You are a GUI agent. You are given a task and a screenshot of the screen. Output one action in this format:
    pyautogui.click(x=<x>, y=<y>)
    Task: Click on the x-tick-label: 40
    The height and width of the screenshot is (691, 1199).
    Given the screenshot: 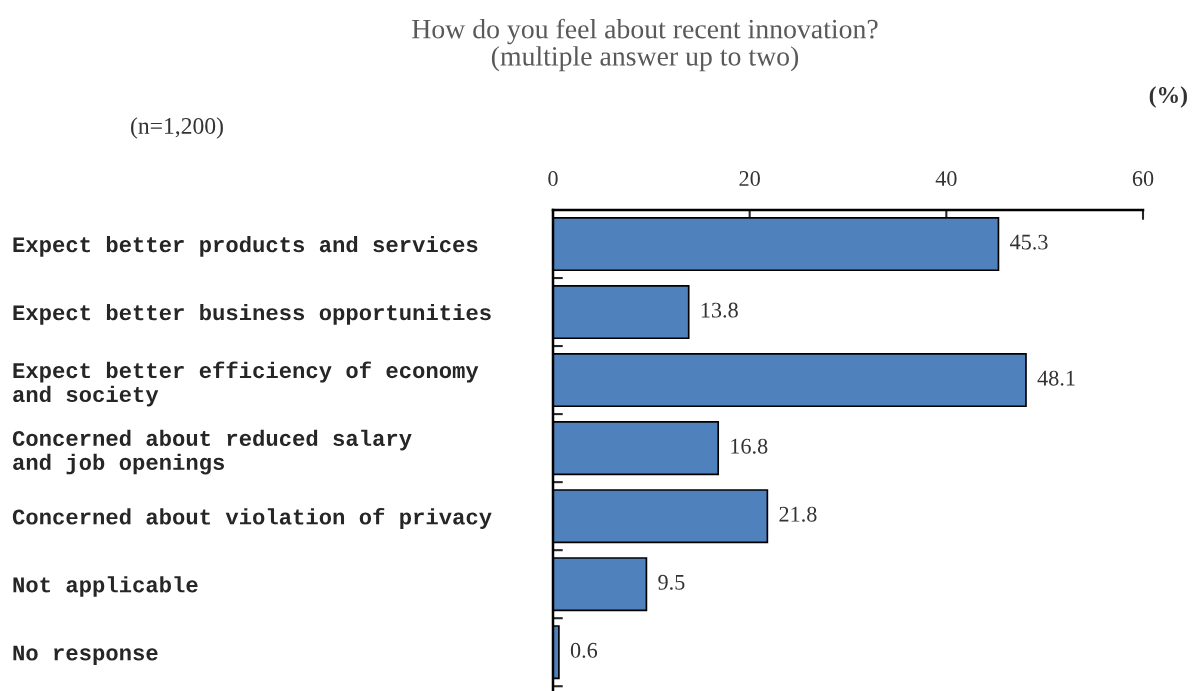 What is the action you would take?
    pyautogui.click(x=946, y=179)
    